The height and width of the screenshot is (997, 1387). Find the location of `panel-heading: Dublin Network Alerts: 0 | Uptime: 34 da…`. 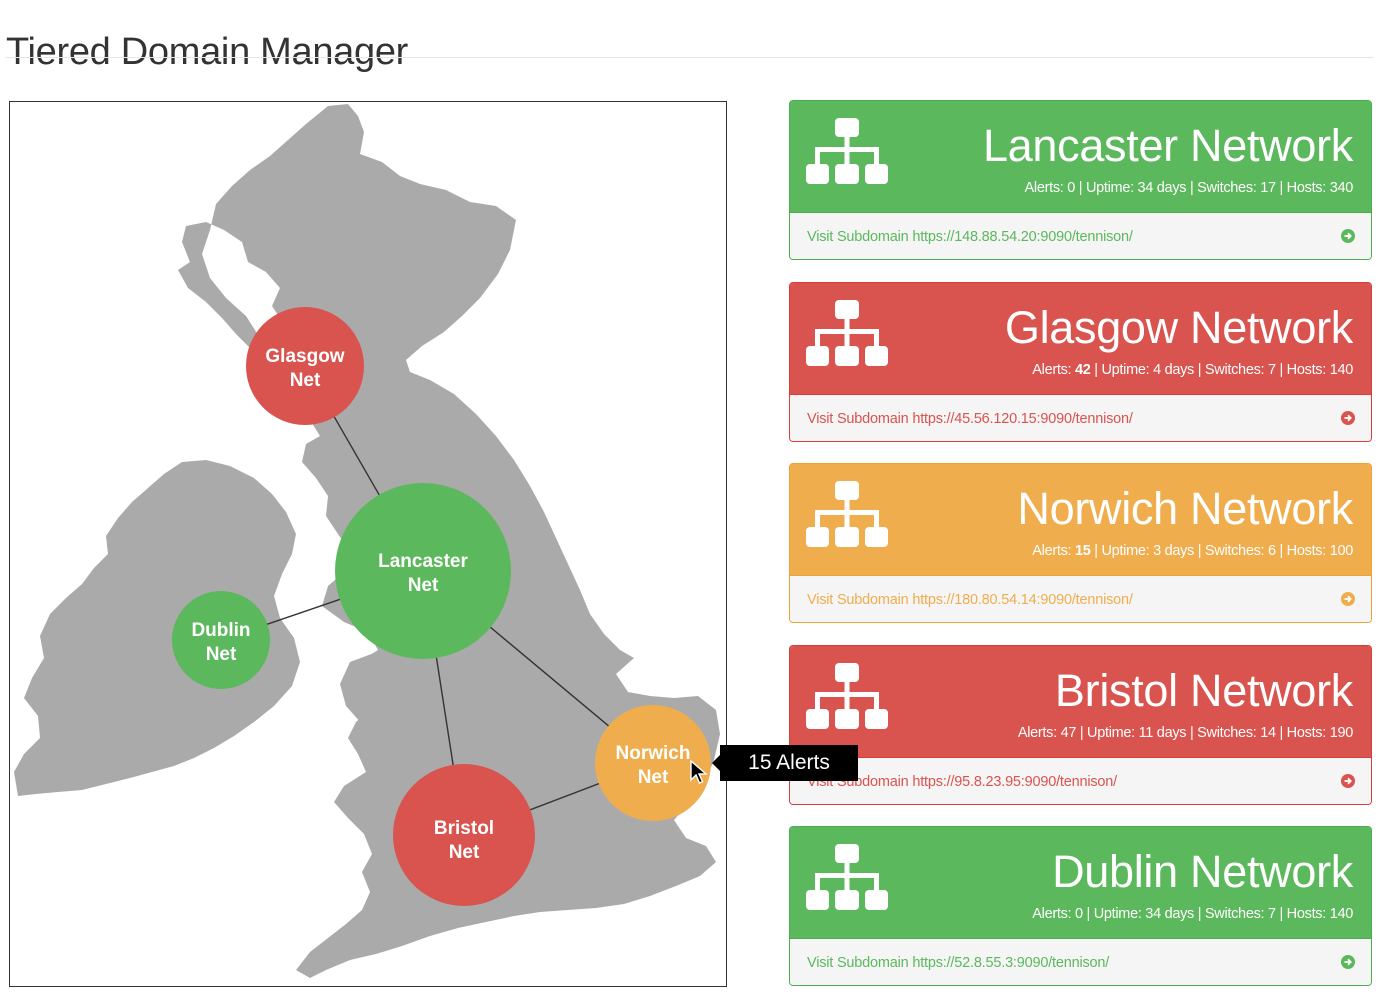

panel-heading: Dublin Network Alerts: 0 | Uptime: 34 da… is located at coordinates (1080, 882).